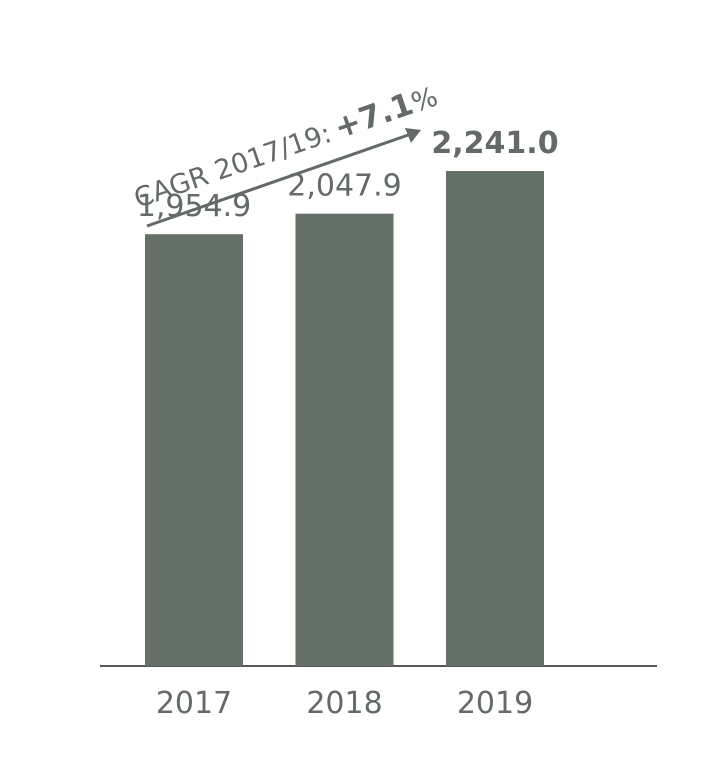  What do you see at coordinates (494, 143) in the screenshot?
I see `value-label: 2,241.0` at bounding box center [494, 143].